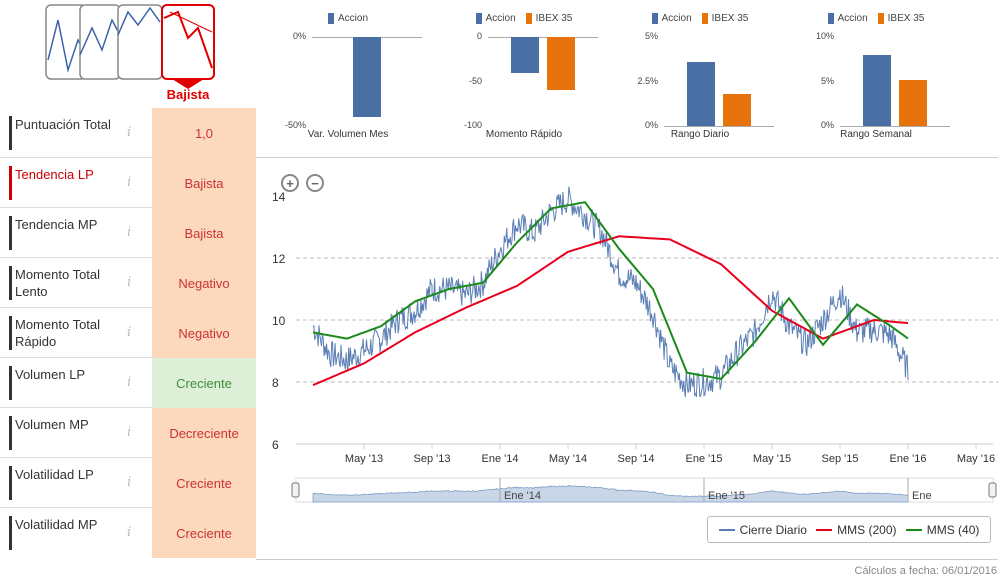 The width and height of the screenshot is (1005, 584). I want to click on indicator-label: Volumen MP, so click(52, 424).